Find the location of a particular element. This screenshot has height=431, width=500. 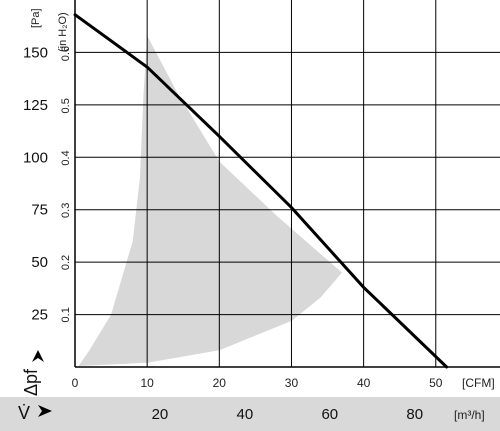

inh2o-tick-label: 0.6 is located at coordinates (66, 53).